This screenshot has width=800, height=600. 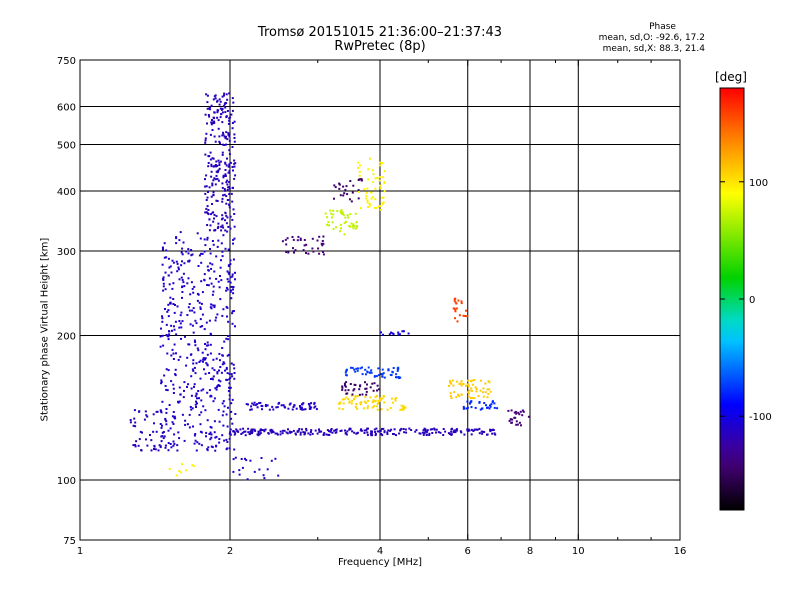 What do you see at coordinates (66, 146) in the screenshot?
I see `y-tick-label: 500` at bounding box center [66, 146].